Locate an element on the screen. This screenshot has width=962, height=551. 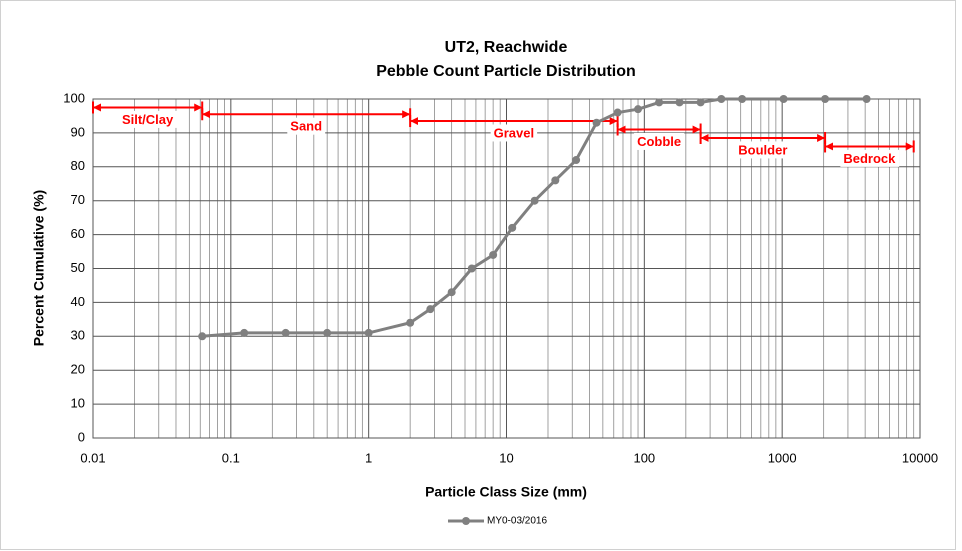
y-tick-label: 30 is located at coordinates (78, 335).